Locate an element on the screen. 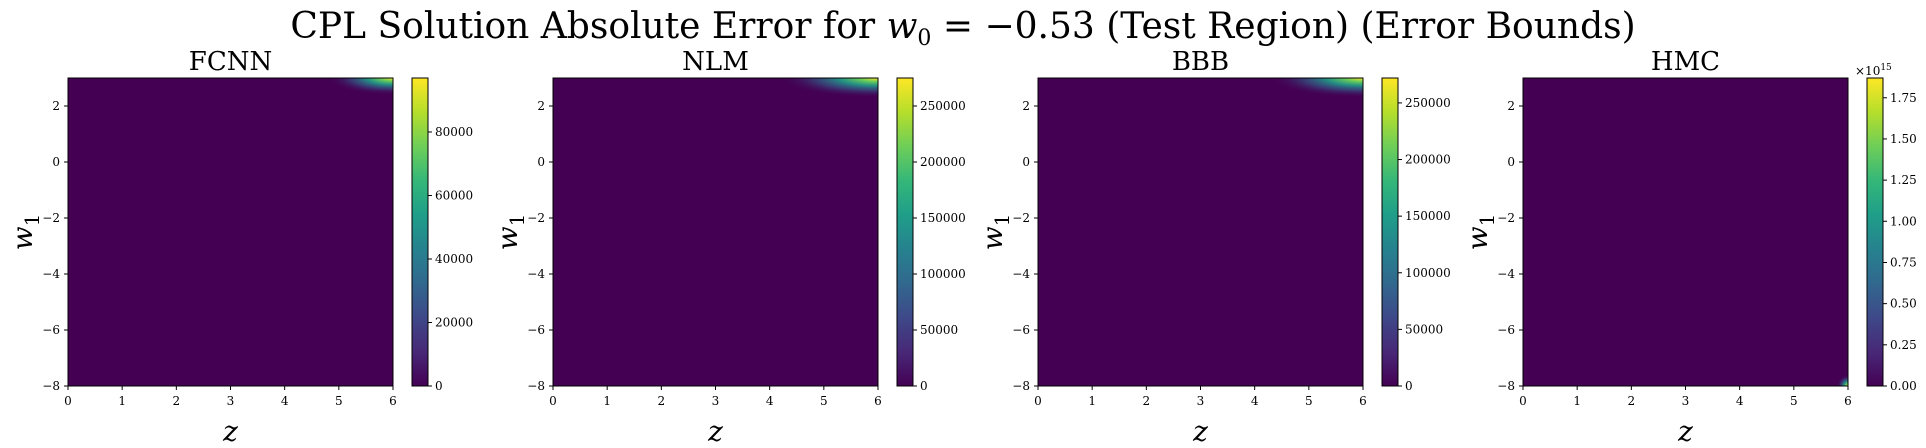 The image size is (1926, 448). colorbar-tick-label: 20000 is located at coordinates (454, 322).